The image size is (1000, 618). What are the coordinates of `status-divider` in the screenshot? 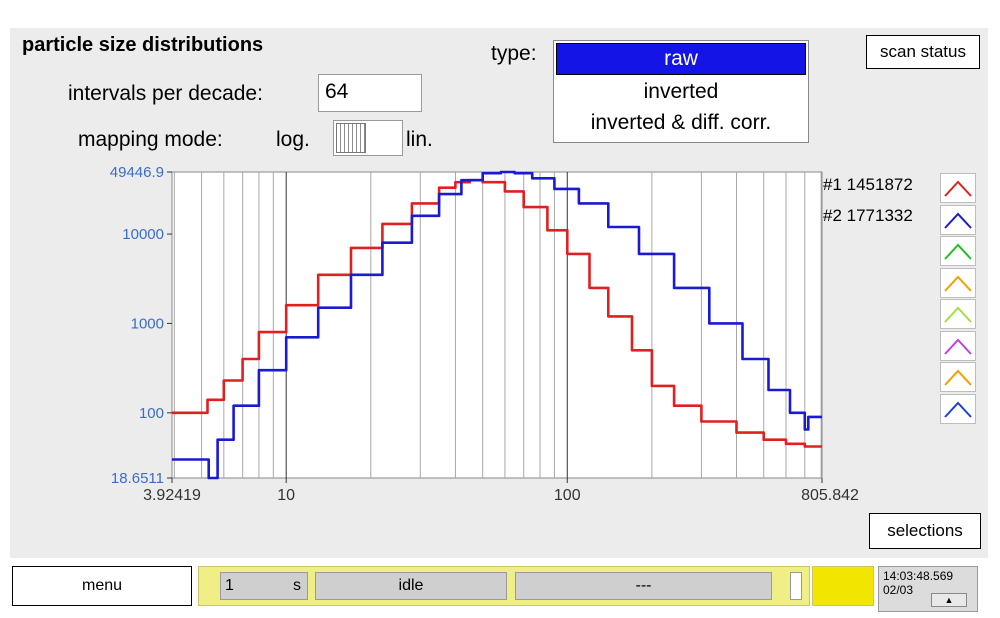 It's located at (796, 586).